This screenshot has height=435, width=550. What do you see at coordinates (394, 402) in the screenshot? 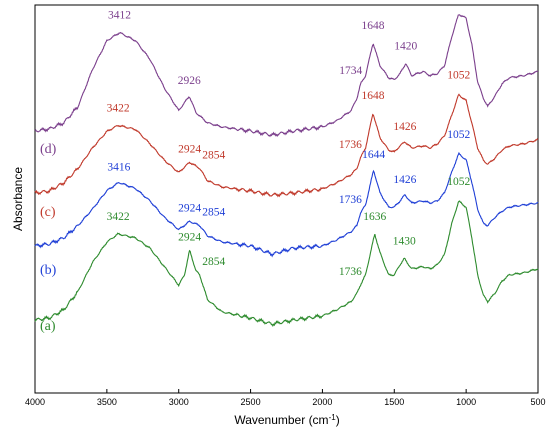
I see `x-tick-label-1500: 1500` at bounding box center [394, 402].